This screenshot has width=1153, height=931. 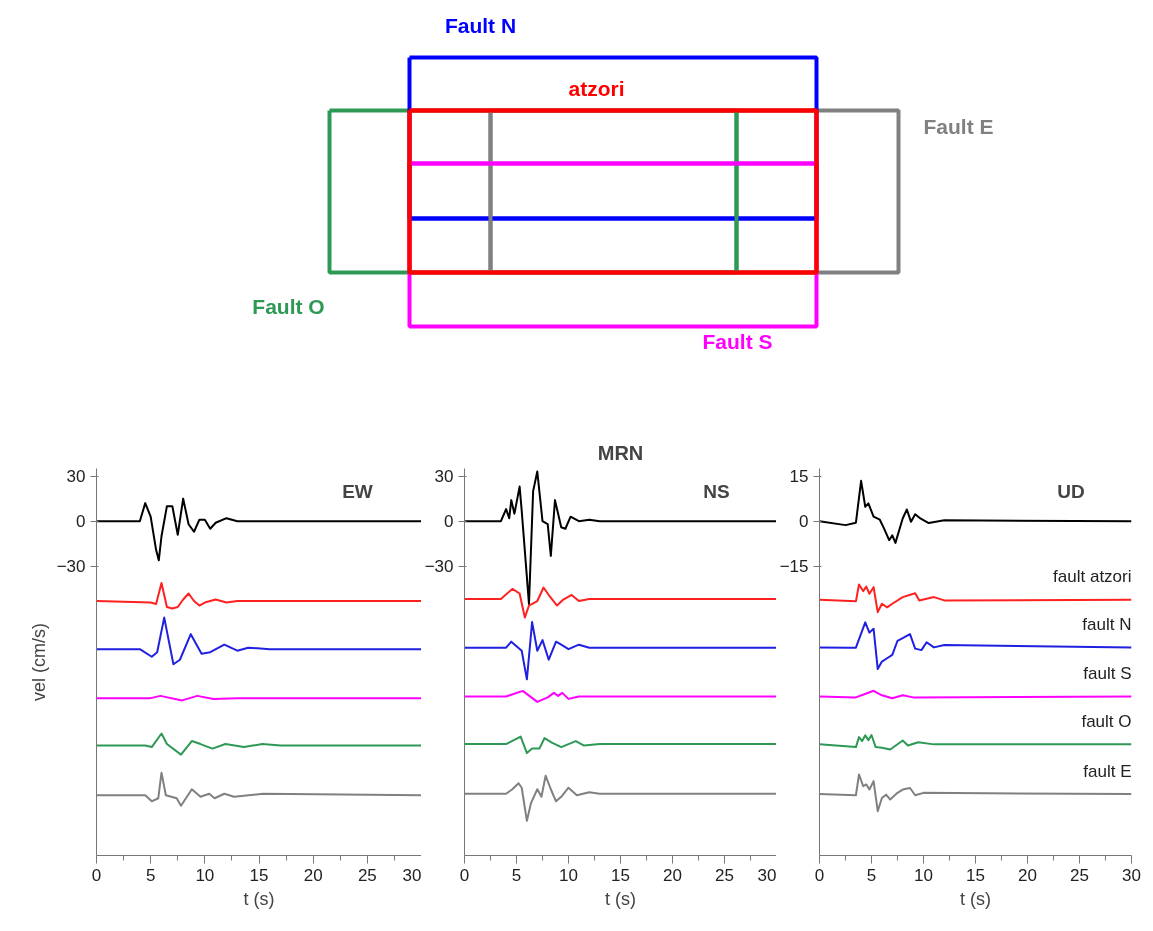 What do you see at coordinates (1107, 673) in the screenshot?
I see `series-label: fault S` at bounding box center [1107, 673].